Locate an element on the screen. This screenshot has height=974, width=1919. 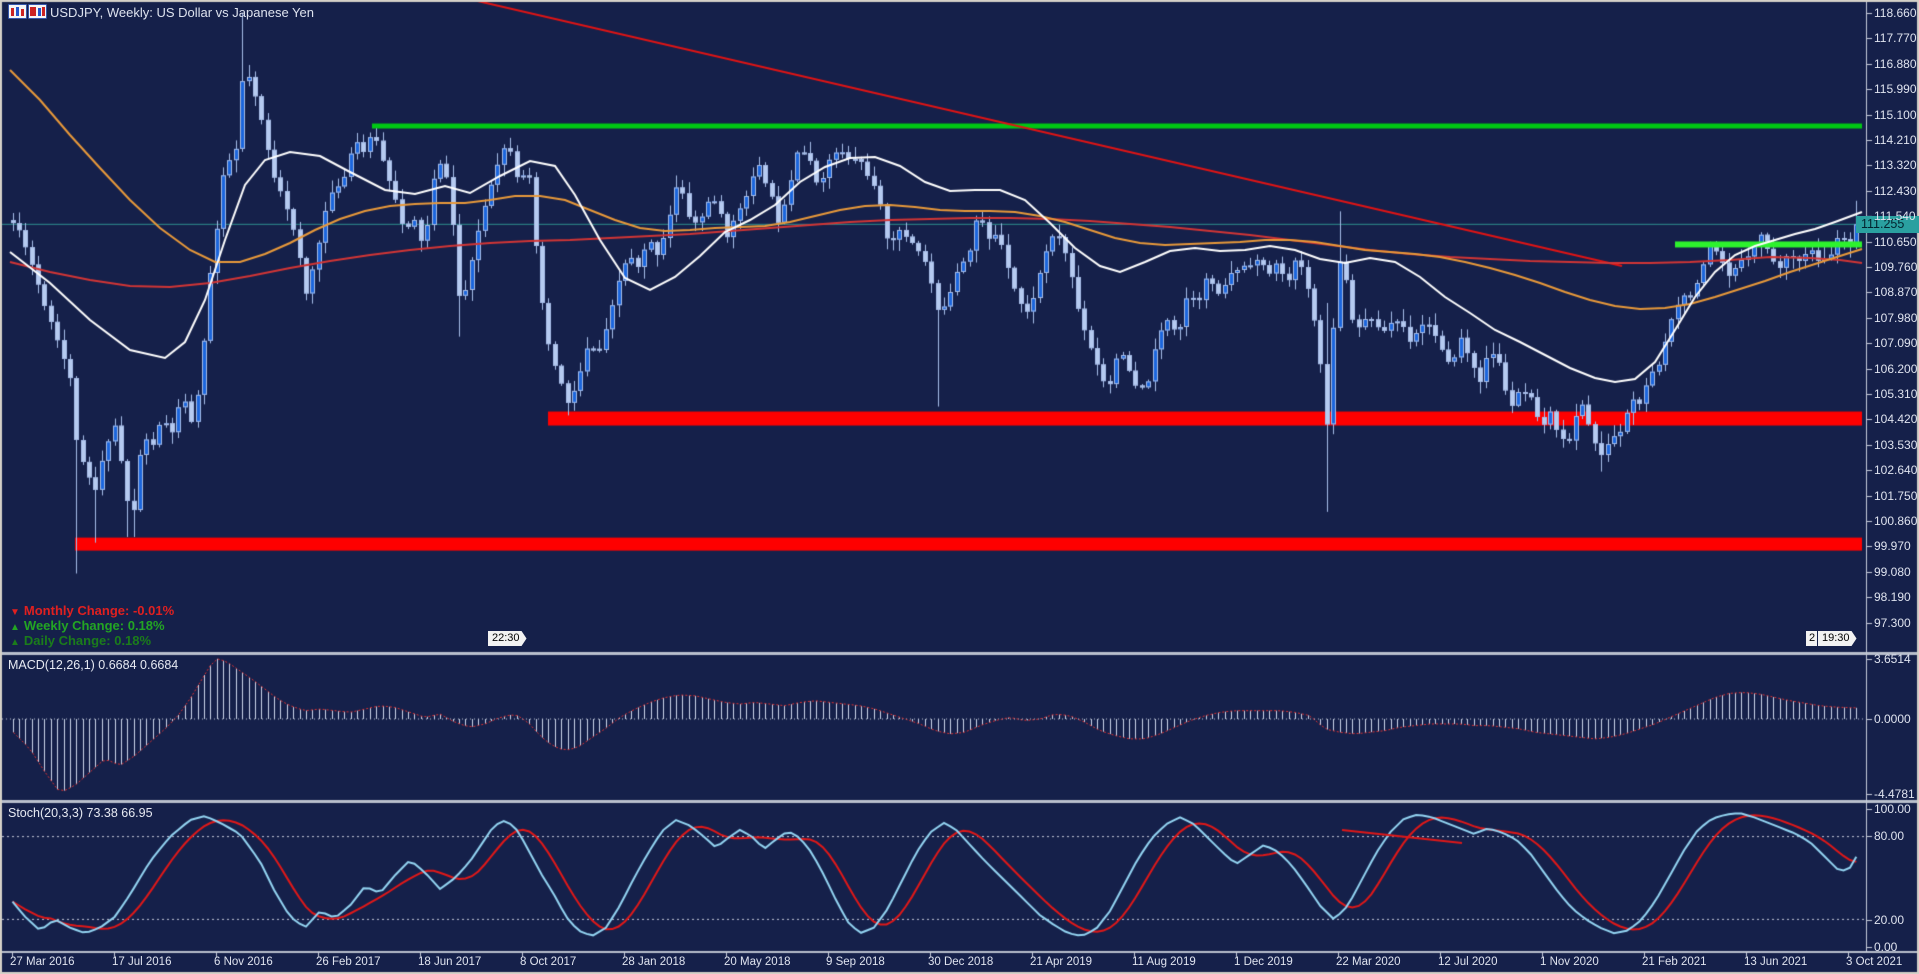
time-tag-hidden: 2 is located at coordinates (1811, 638).